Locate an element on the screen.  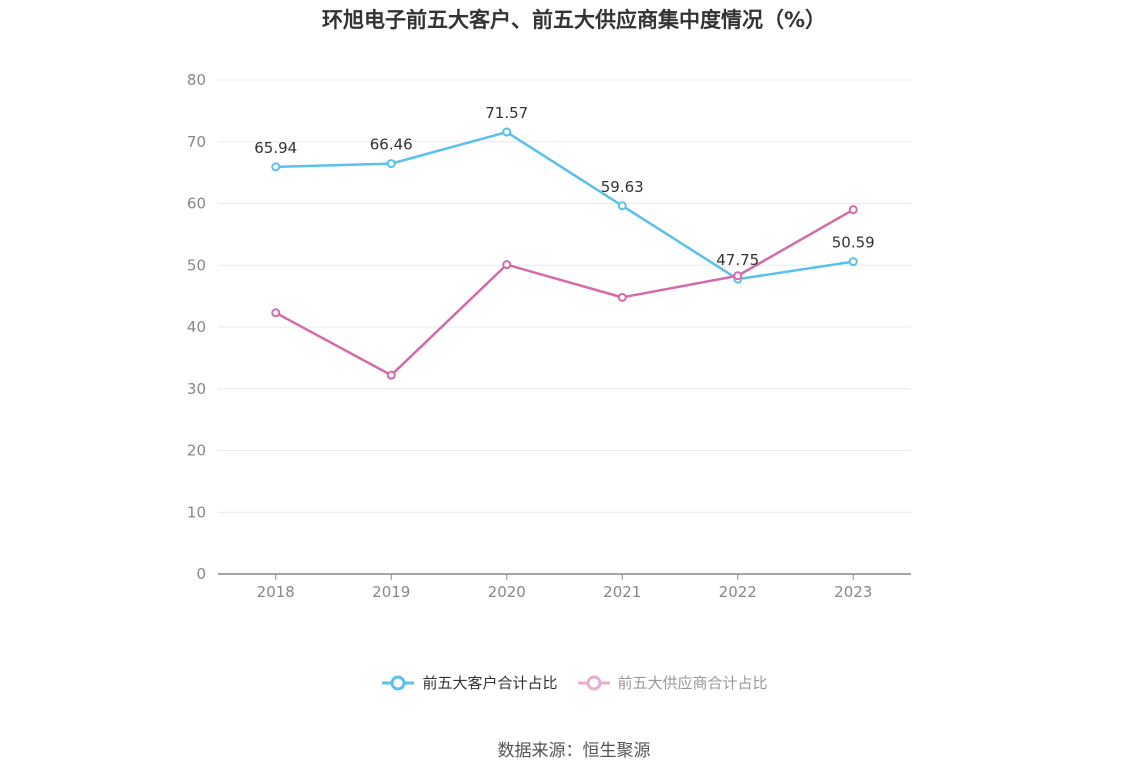
x-tick-label: 2018 is located at coordinates (276, 592).